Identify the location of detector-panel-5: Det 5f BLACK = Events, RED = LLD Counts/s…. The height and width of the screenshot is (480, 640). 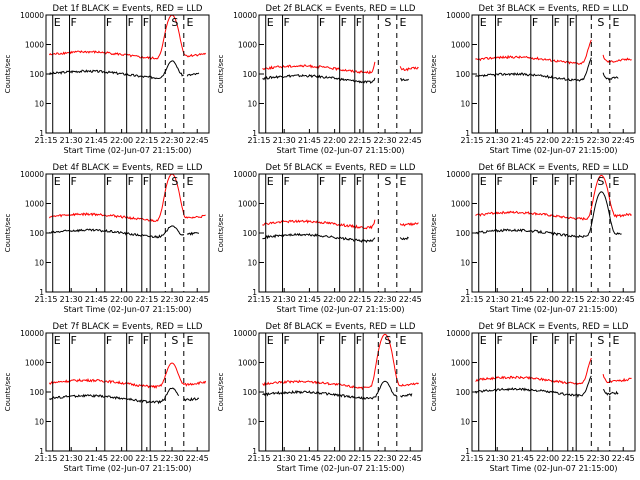
(320, 238).